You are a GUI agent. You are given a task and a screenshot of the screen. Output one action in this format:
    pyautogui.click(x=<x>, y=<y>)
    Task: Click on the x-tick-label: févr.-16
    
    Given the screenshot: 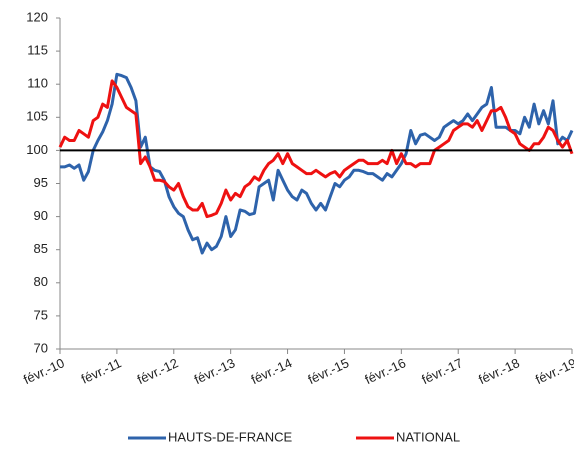 What is the action you would take?
    pyautogui.click(x=385, y=371)
    